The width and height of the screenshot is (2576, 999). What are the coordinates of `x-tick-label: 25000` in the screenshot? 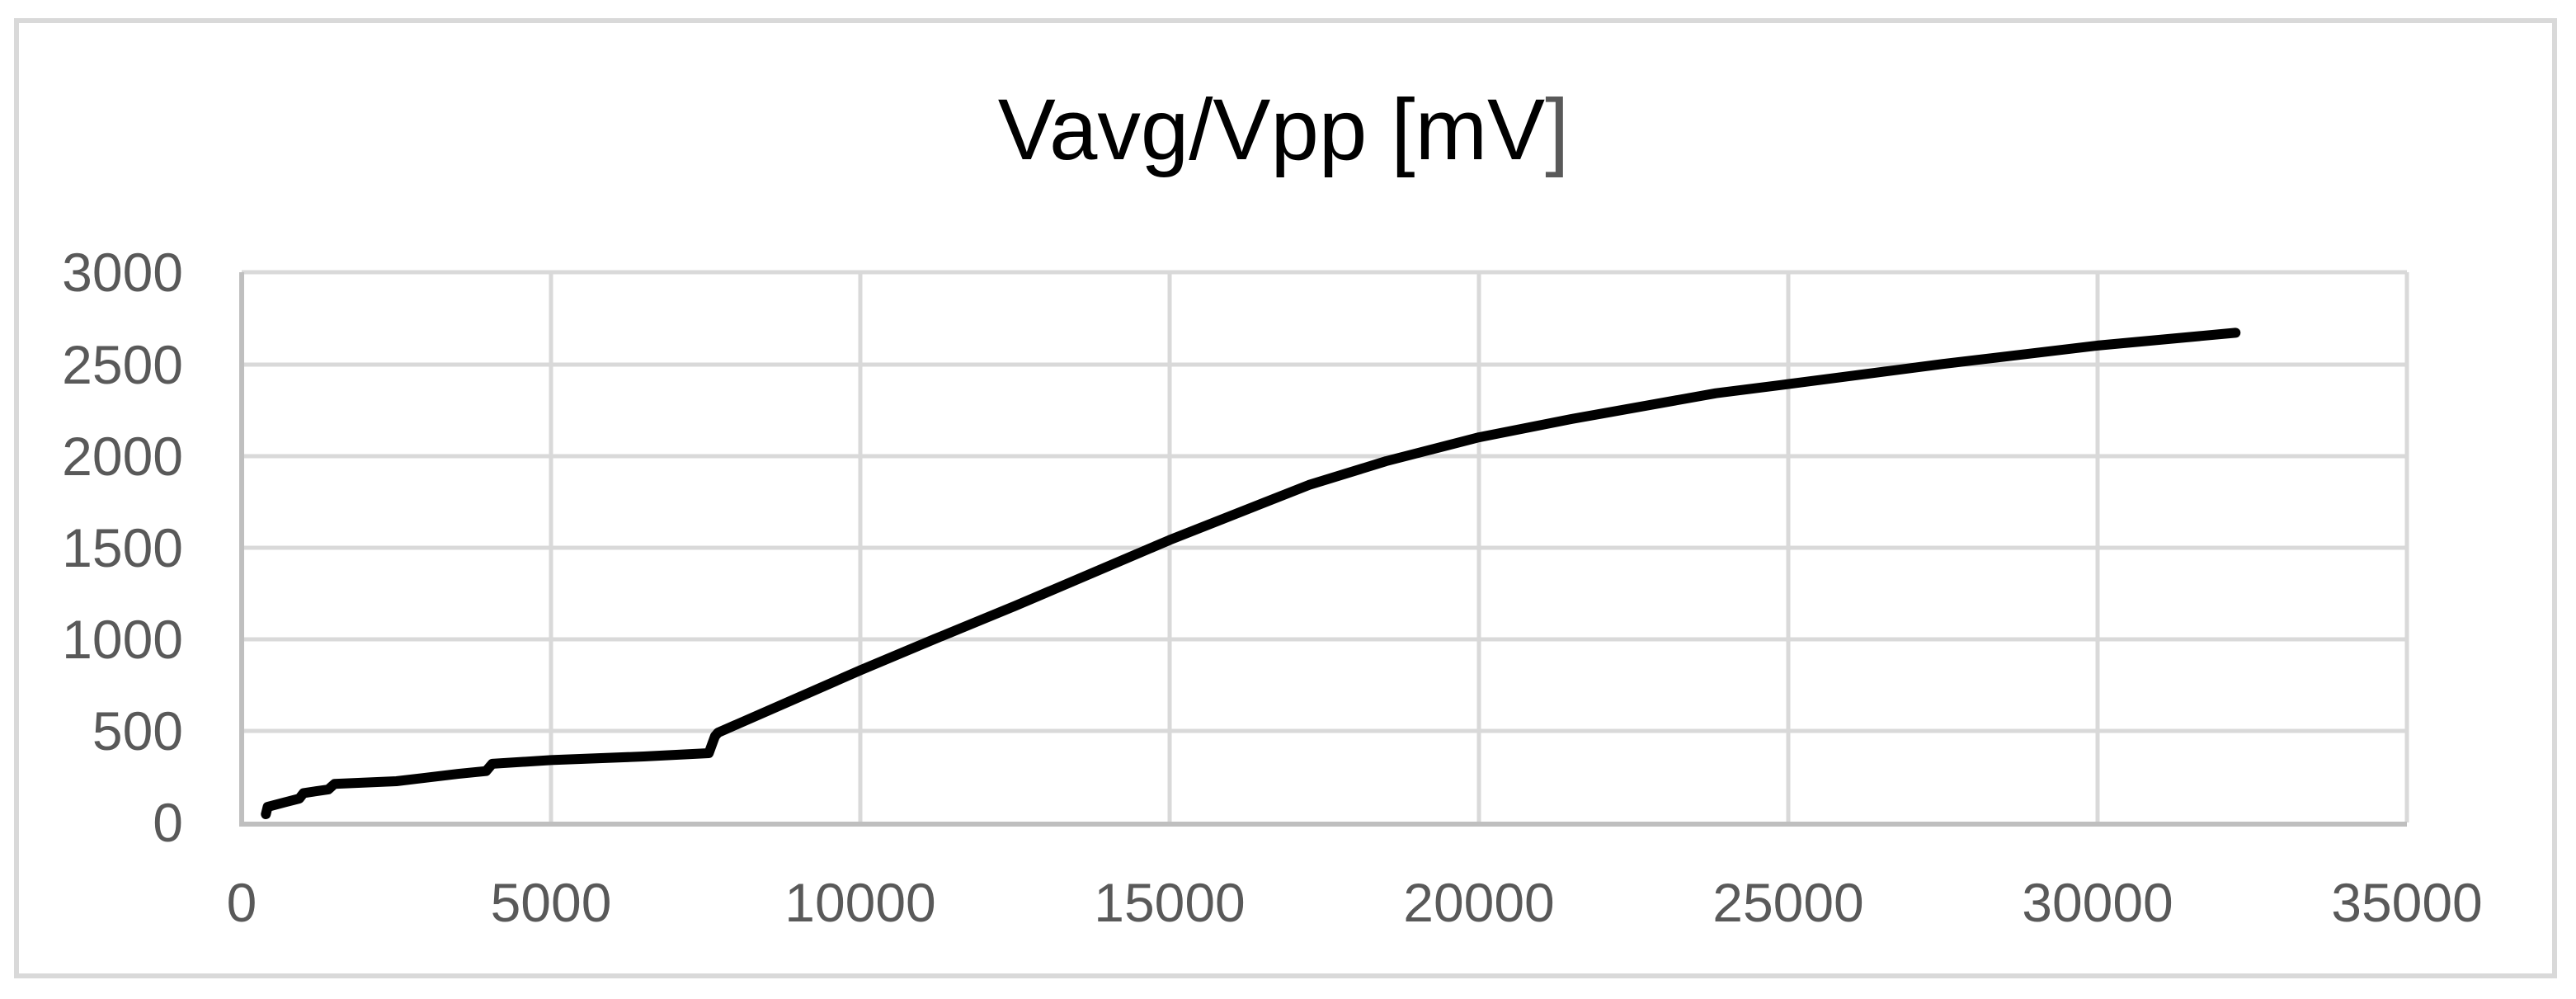 It's located at (1788, 903).